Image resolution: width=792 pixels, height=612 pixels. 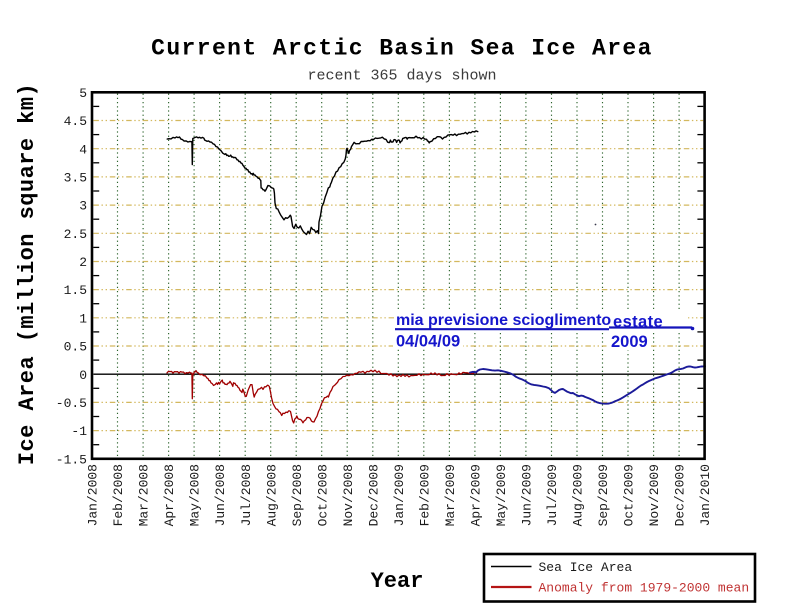 What do you see at coordinates (401, 76) in the screenshot?
I see `svg-text: recent 365 days shown` at bounding box center [401, 76].